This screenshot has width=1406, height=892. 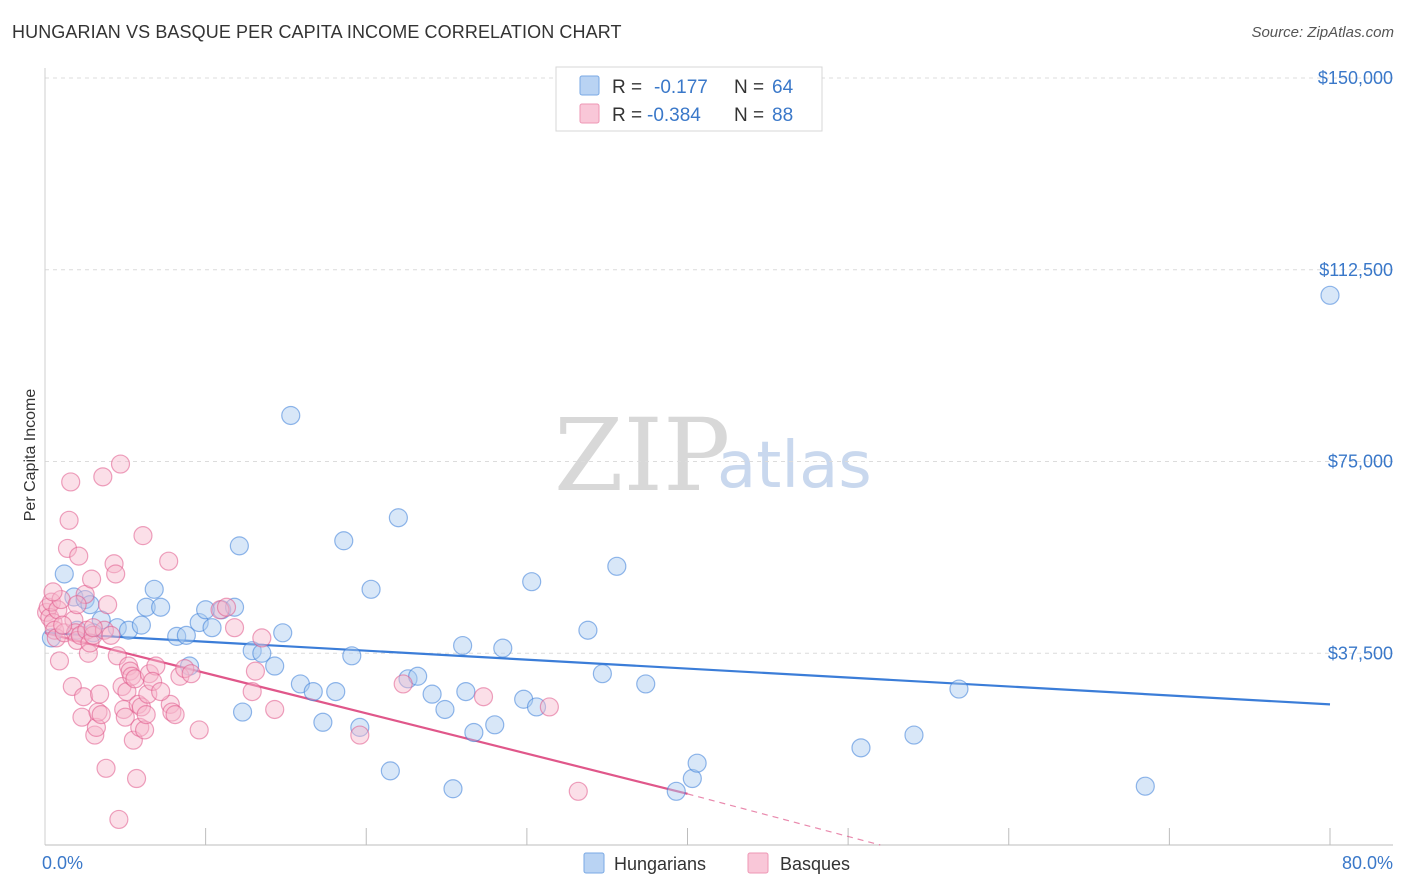 I want to click on legend-hungarians-swatch, so click(x=594, y=863).